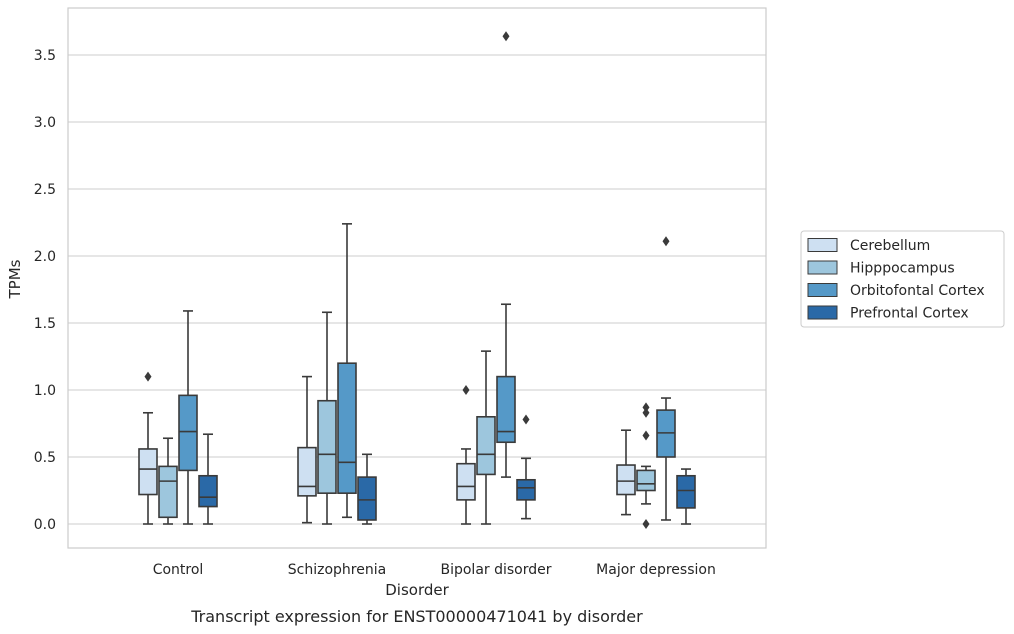  Describe the element at coordinates (45, 324) in the screenshot. I see `y-tick-label: 1.5` at that location.